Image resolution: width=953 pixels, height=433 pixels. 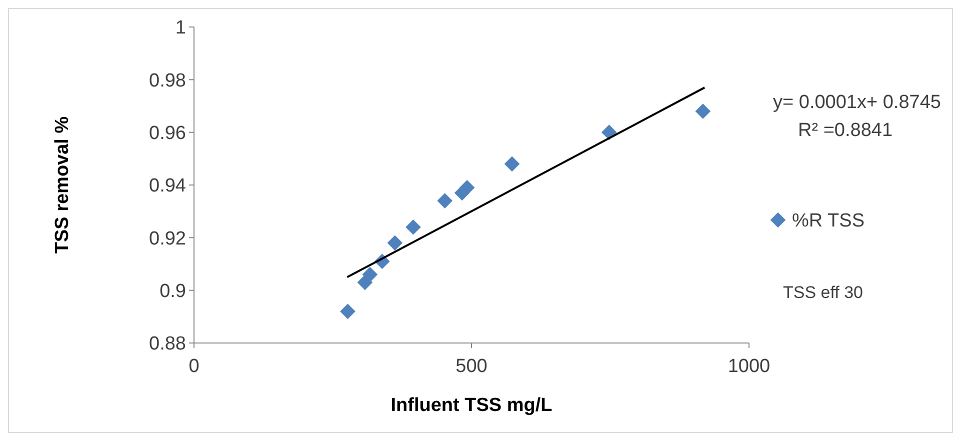 What do you see at coordinates (749, 366) in the screenshot?
I see `x-tick-label: 1000` at bounding box center [749, 366].